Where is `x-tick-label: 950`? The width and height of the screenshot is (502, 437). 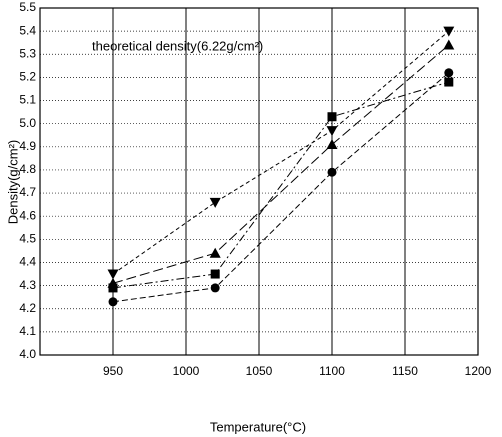
x-tick-label: 950 is located at coordinates (113, 371).